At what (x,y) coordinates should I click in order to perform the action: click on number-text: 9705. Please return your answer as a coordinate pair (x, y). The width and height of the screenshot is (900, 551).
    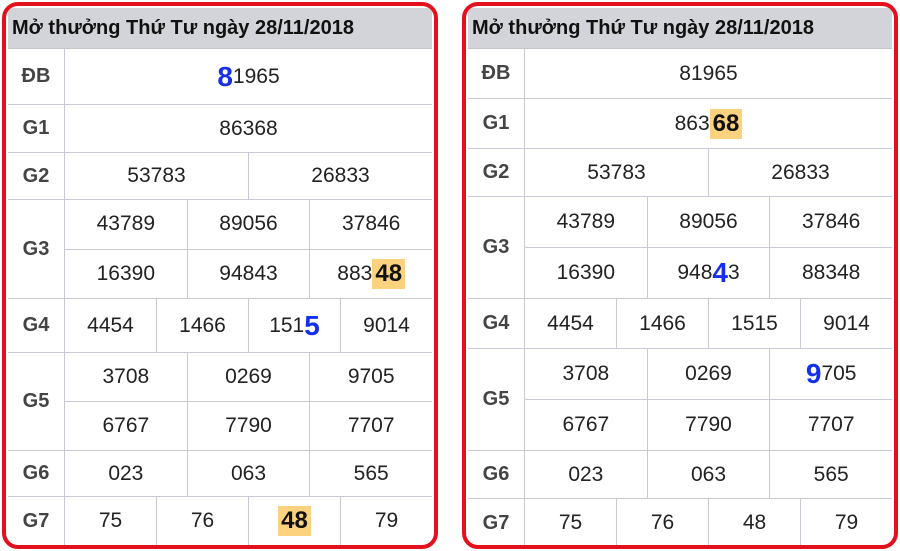
    Looking at the image, I should click on (371, 376).